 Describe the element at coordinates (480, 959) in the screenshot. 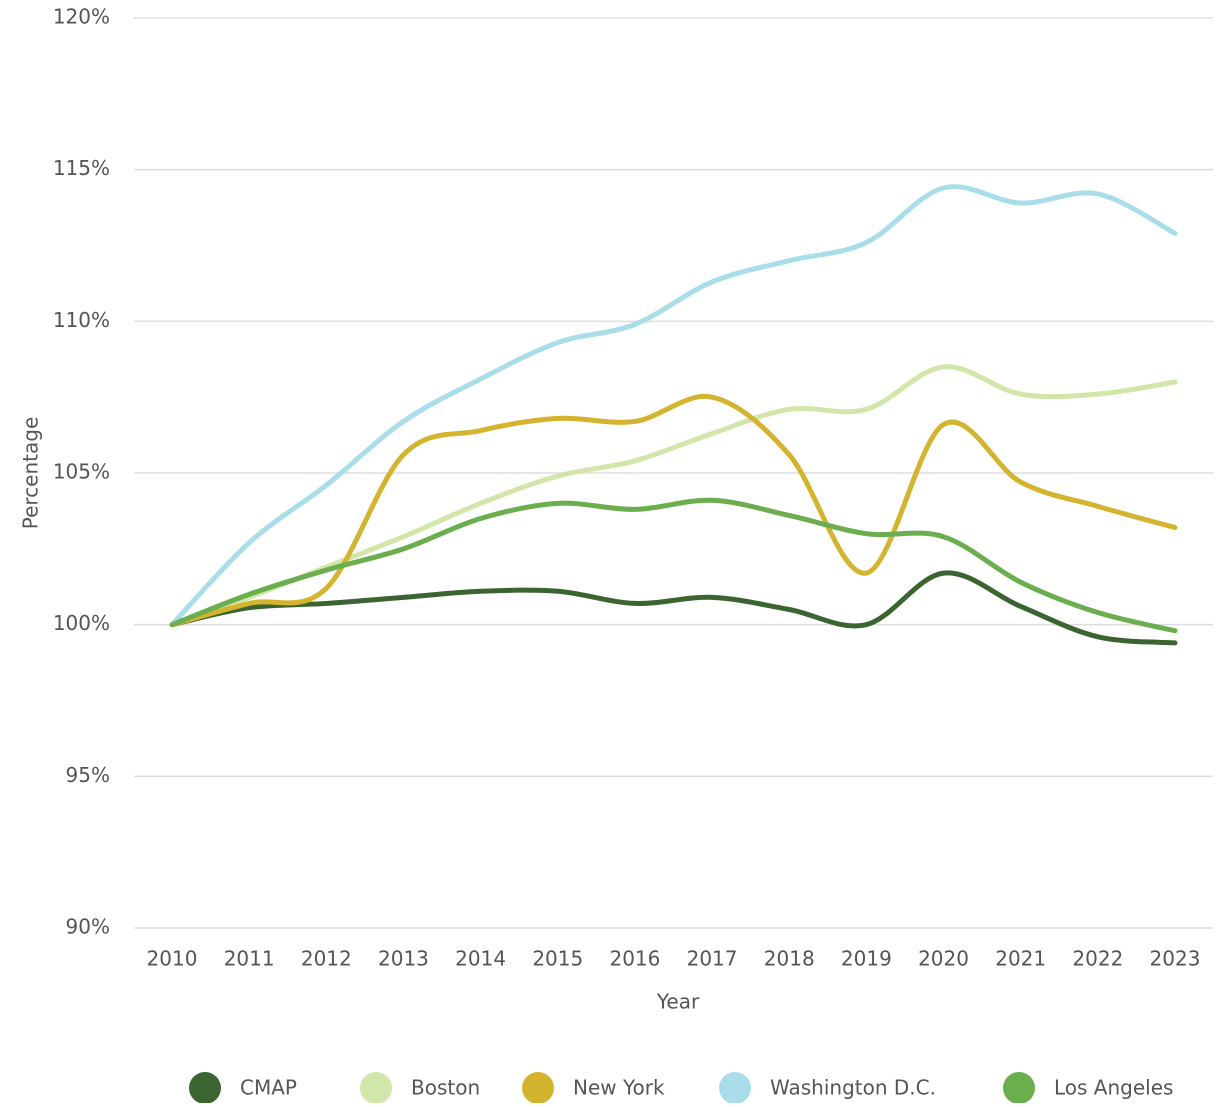

I see `x-tick-label: 2014` at that location.